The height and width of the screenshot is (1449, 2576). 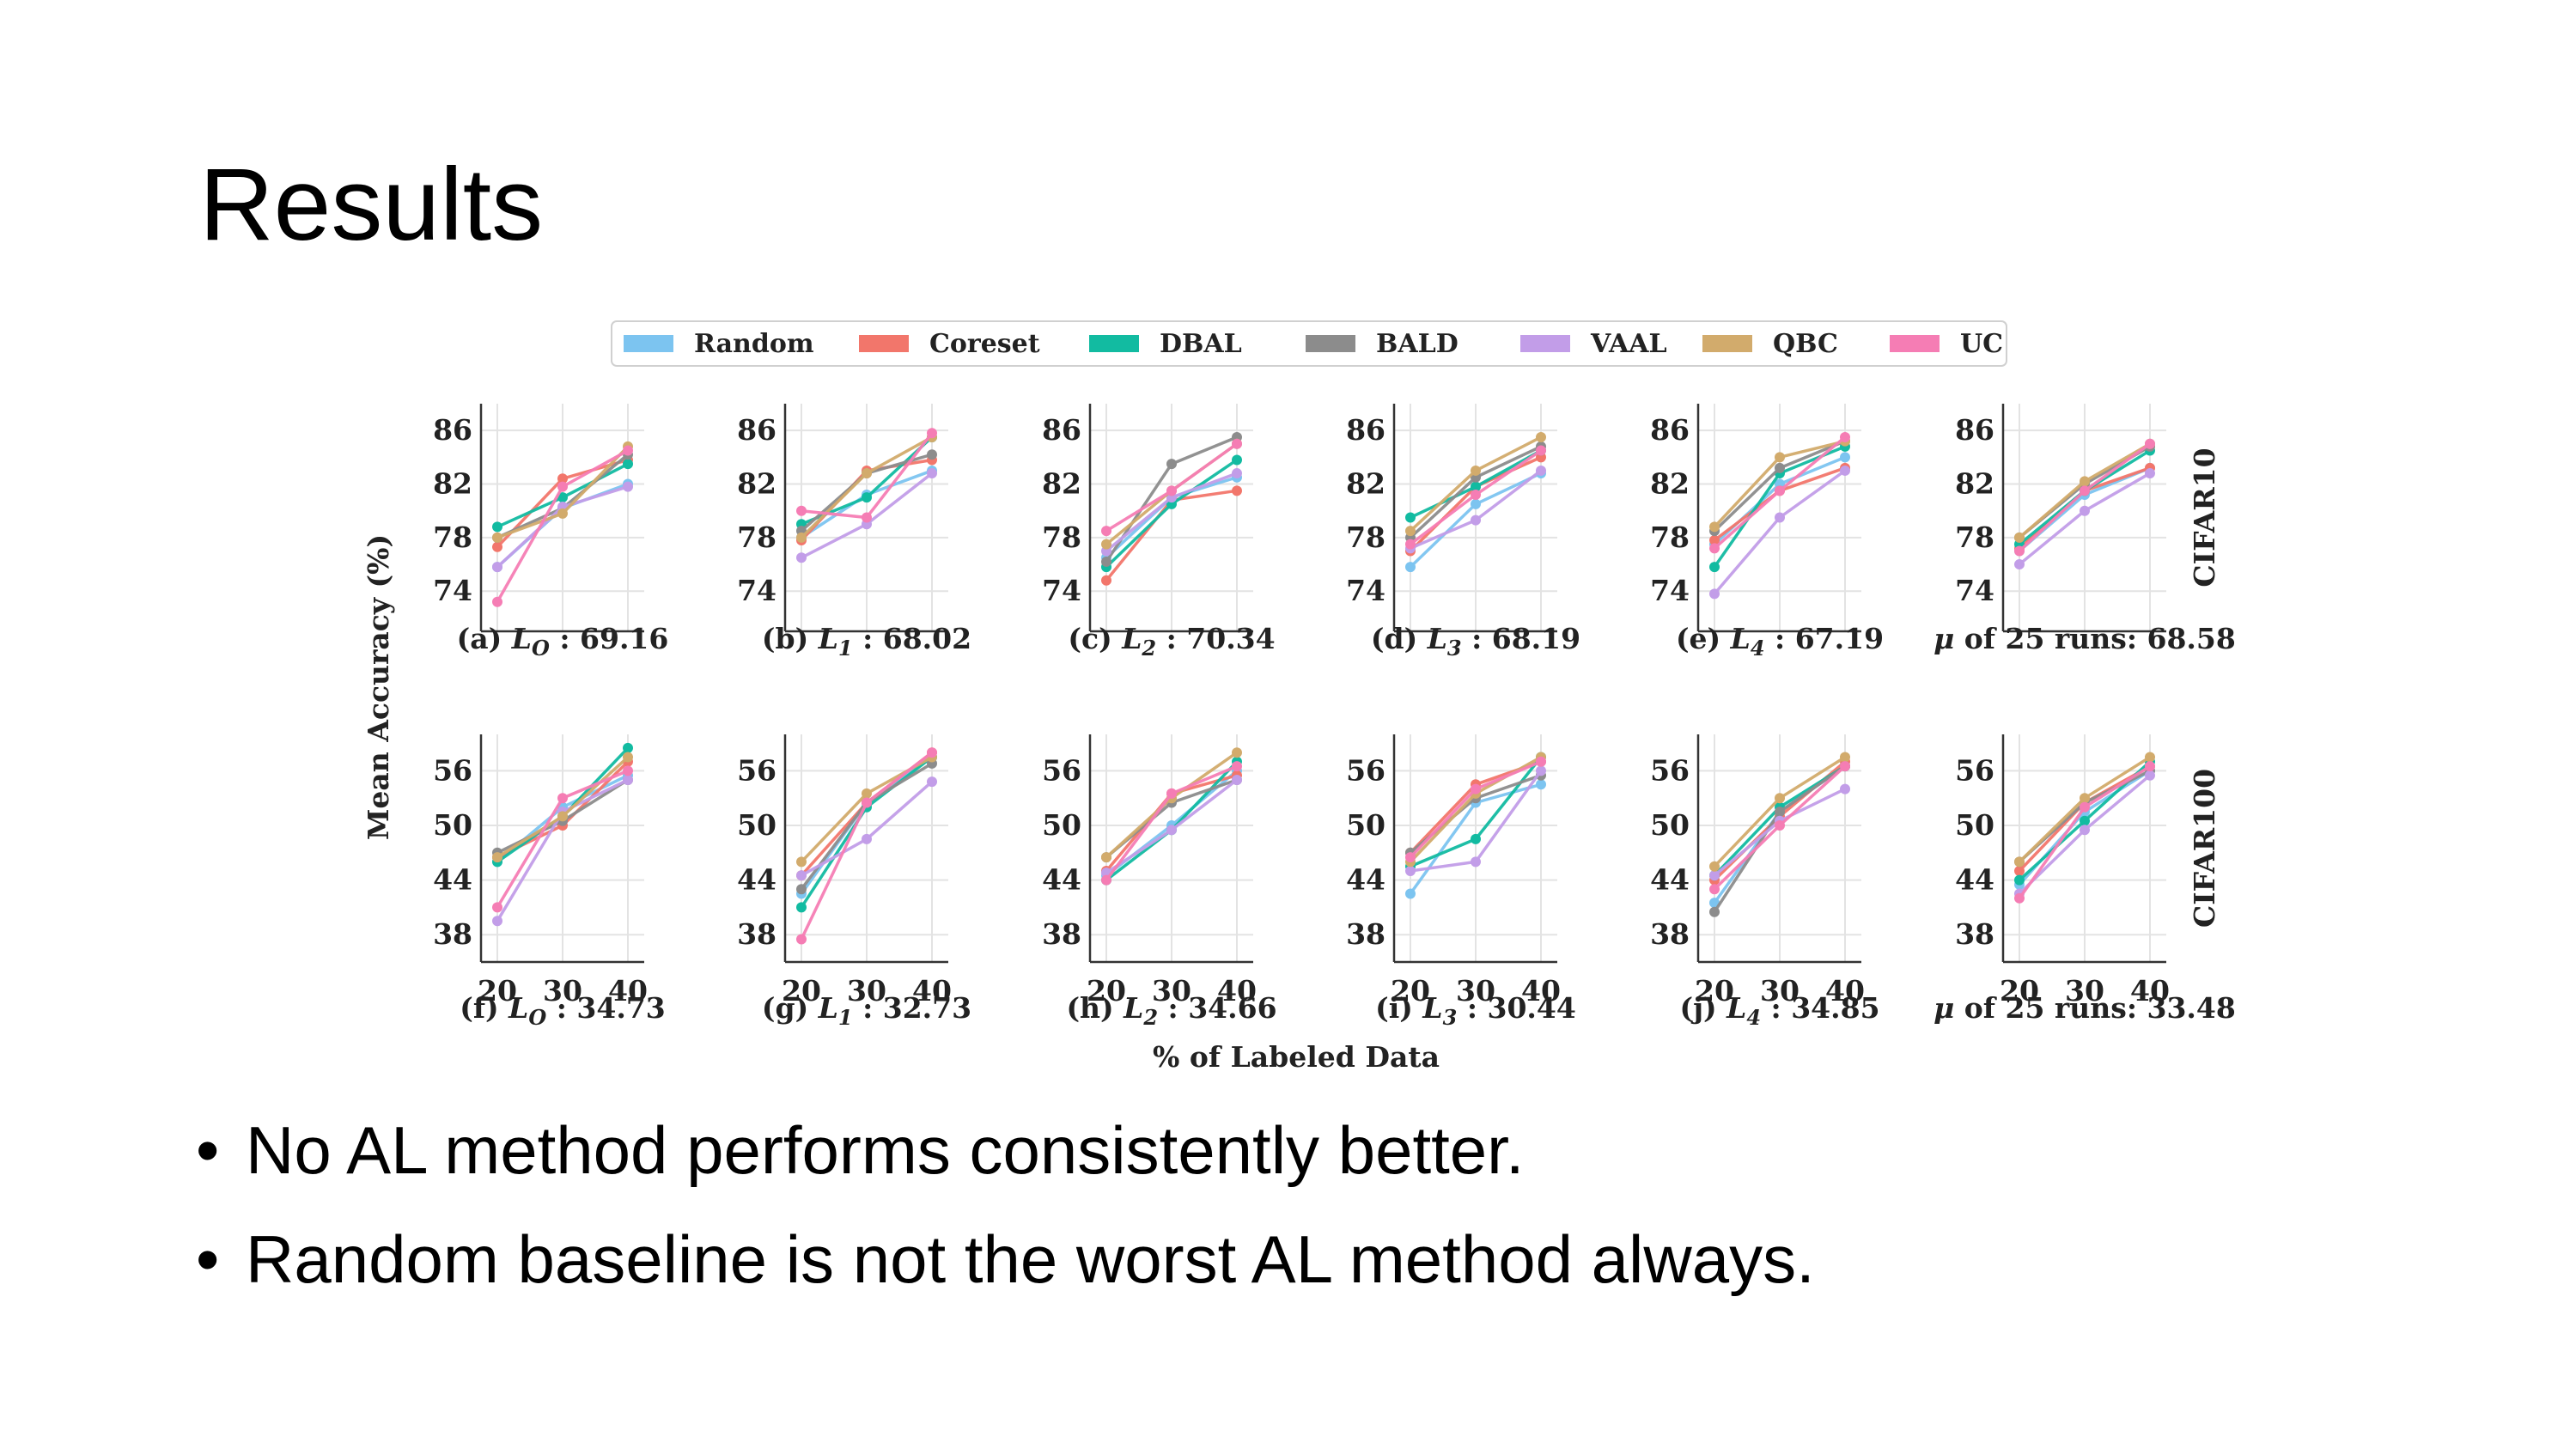 I want to click on caption-suffix: : 32.73, so click(x=912, y=1008).